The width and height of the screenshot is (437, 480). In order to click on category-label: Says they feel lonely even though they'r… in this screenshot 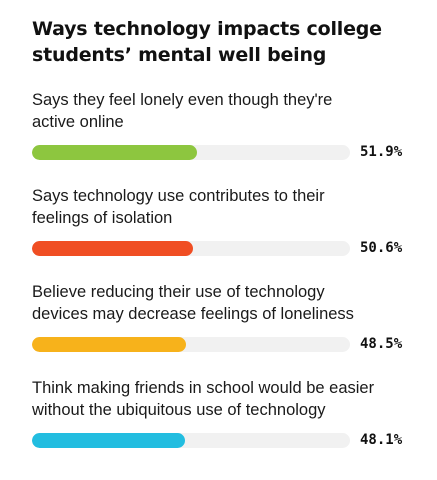, I will do `click(182, 111)`.